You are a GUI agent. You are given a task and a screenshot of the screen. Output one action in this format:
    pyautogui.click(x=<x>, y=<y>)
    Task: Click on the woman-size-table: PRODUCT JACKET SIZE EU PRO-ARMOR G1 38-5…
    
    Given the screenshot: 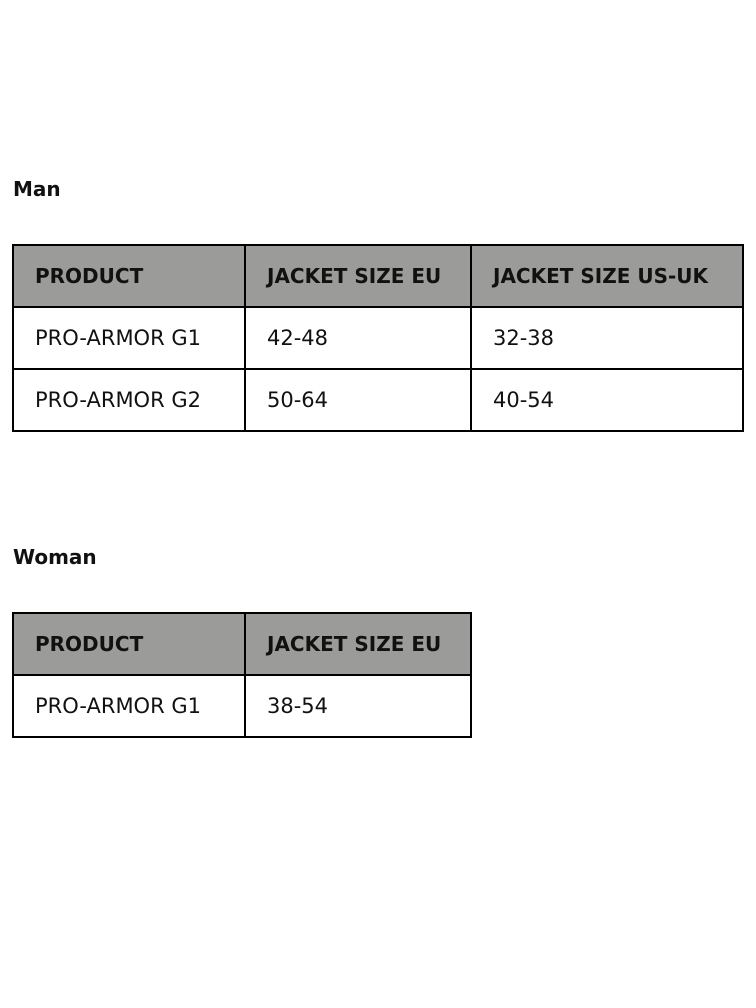 What is the action you would take?
    pyautogui.click(x=242, y=675)
    